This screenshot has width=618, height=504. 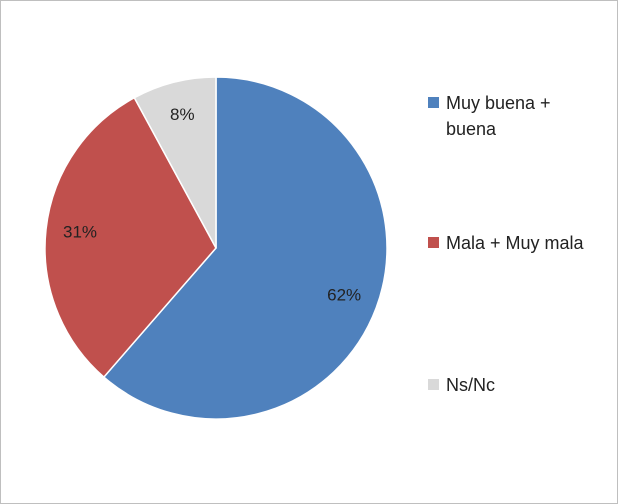 I want to click on data-label: 62%, so click(x=344, y=294).